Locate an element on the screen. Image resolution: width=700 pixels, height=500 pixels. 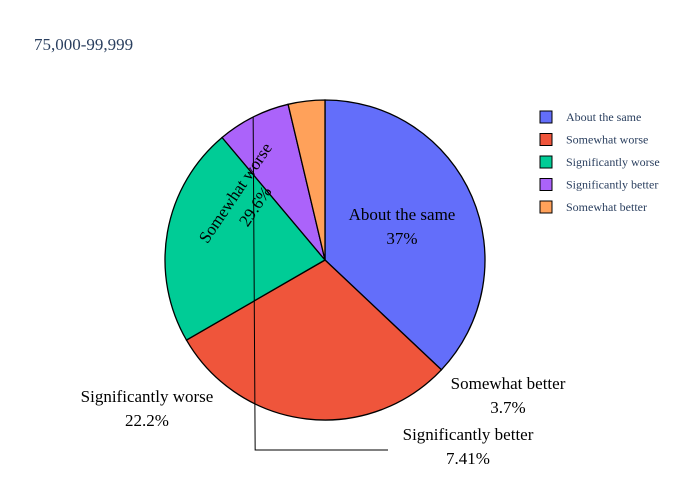
leader-line is located at coordinates (320, 284).